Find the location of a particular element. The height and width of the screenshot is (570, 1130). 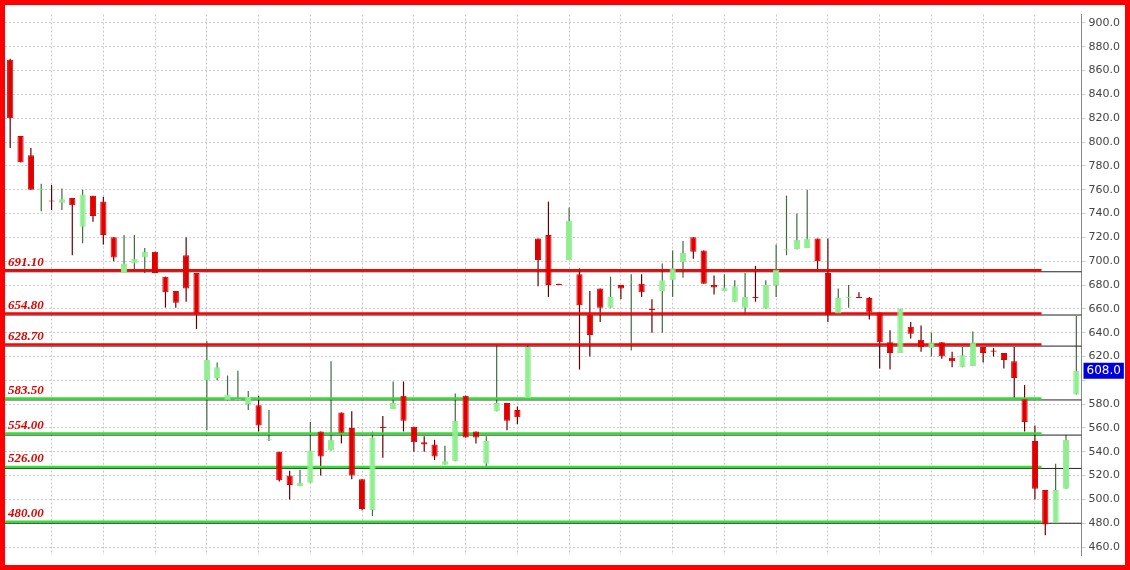

annotation: 608.0 is located at coordinates (1103, 369).